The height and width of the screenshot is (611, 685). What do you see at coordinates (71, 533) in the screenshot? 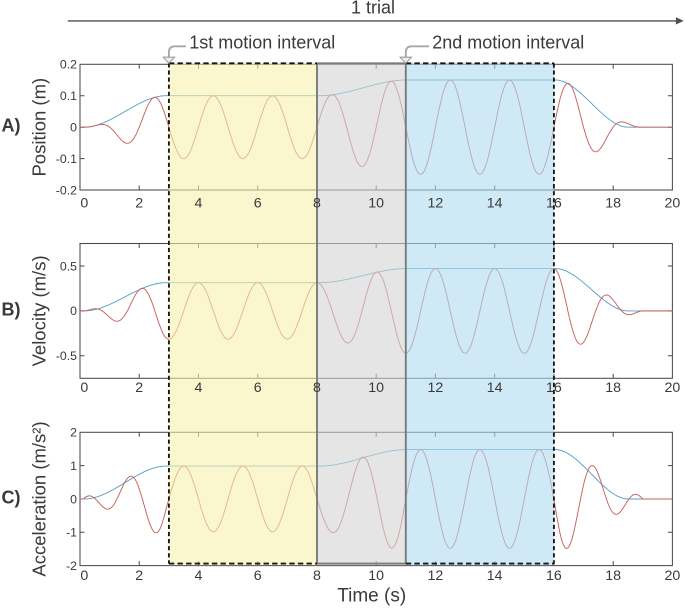
I see `svg-text: -1` at bounding box center [71, 533].